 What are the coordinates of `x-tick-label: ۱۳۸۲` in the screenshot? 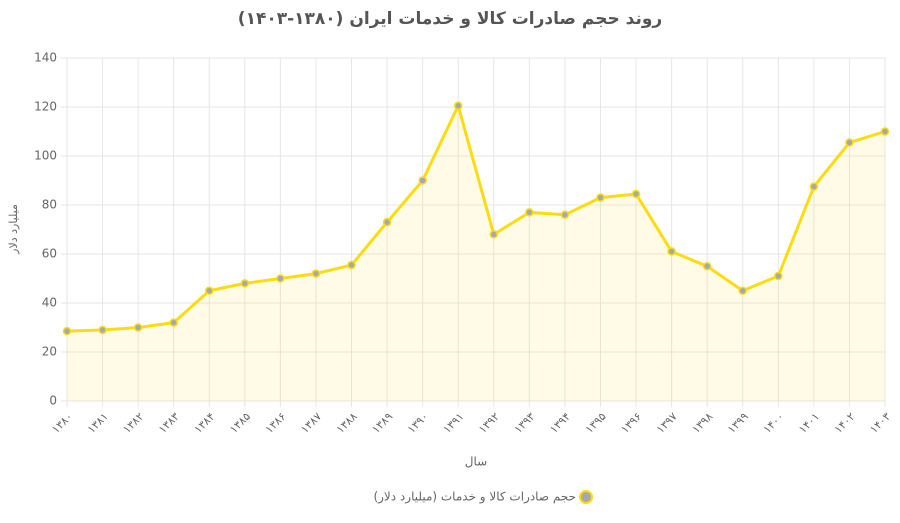 It's located at (133, 423).